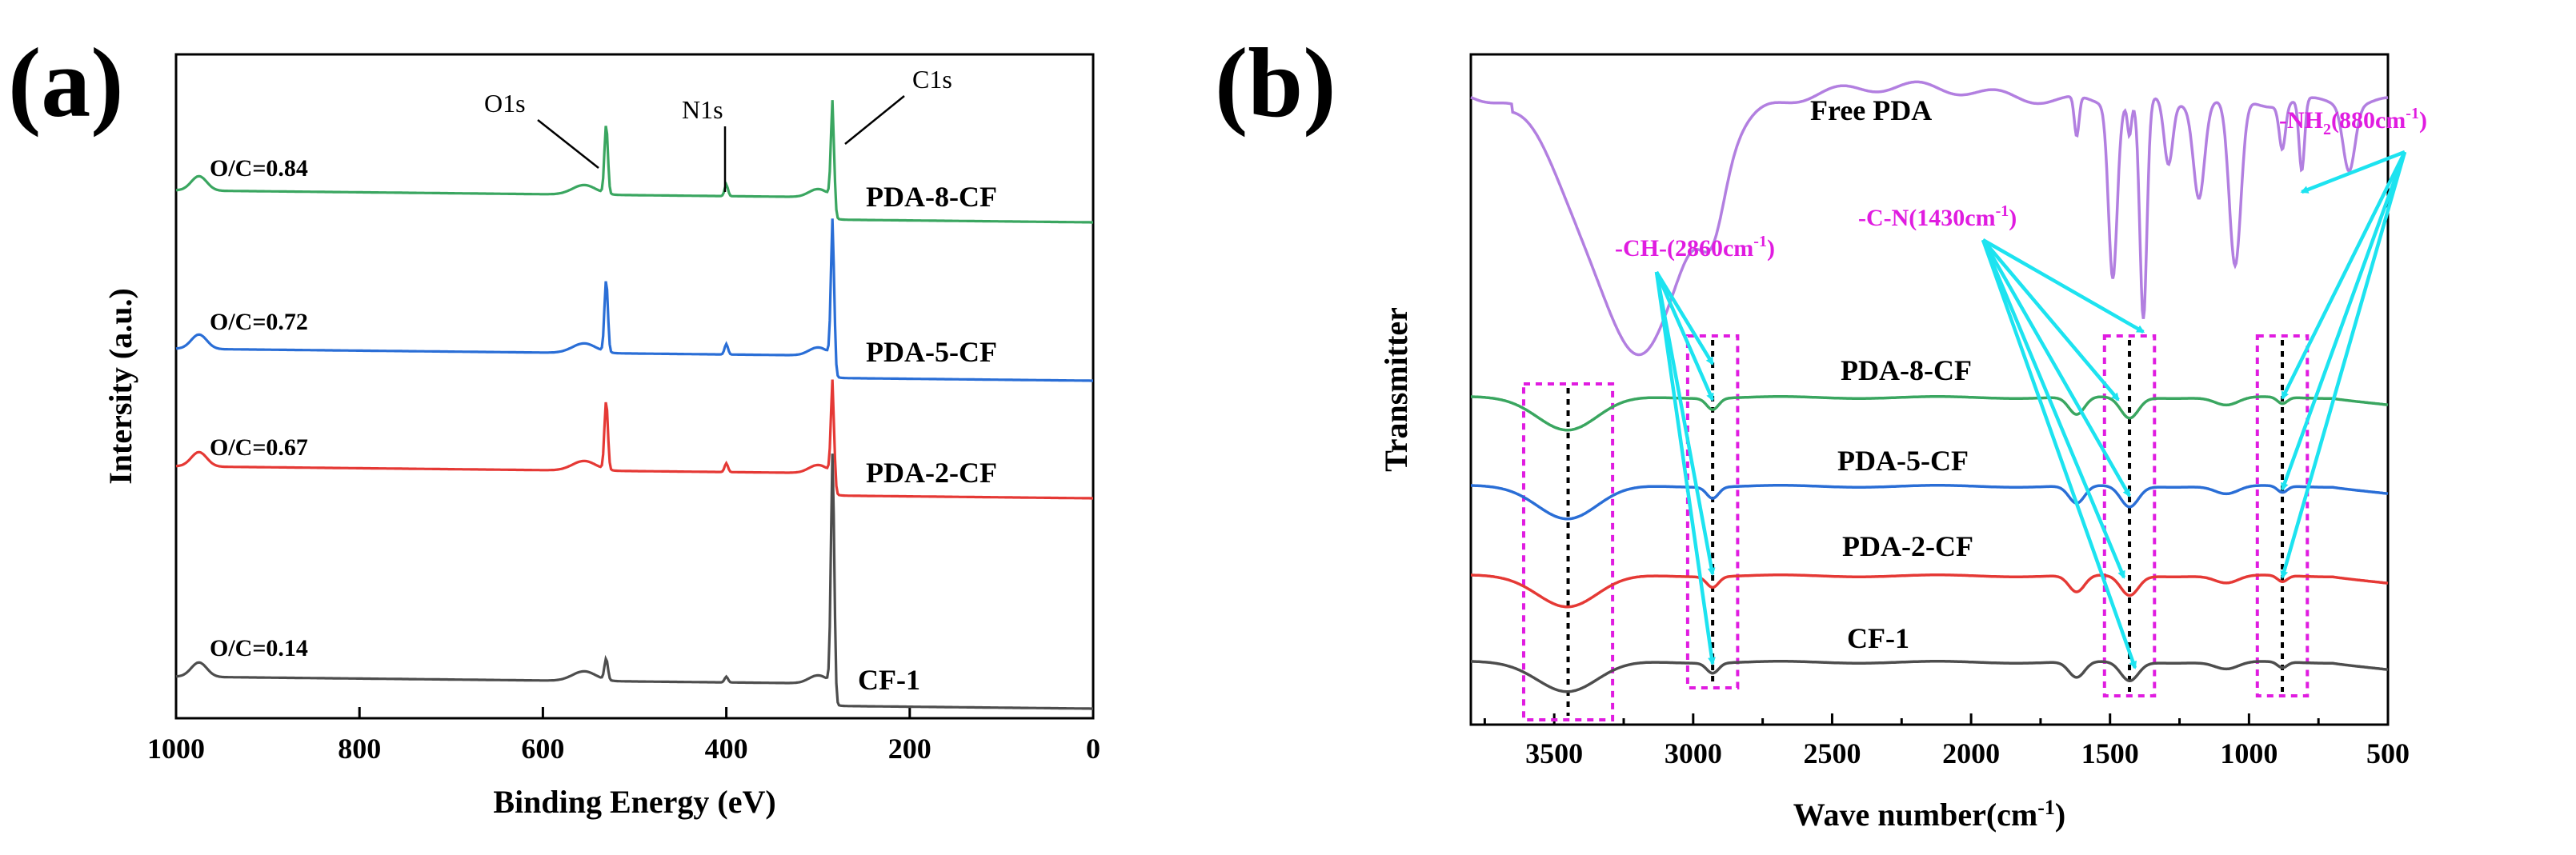 This screenshot has width=2576, height=855. What do you see at coordinates (931, 352) in the screenshot?
I see `series-label-pda5: PDA-5-CF` at bounding box center [931, 352].